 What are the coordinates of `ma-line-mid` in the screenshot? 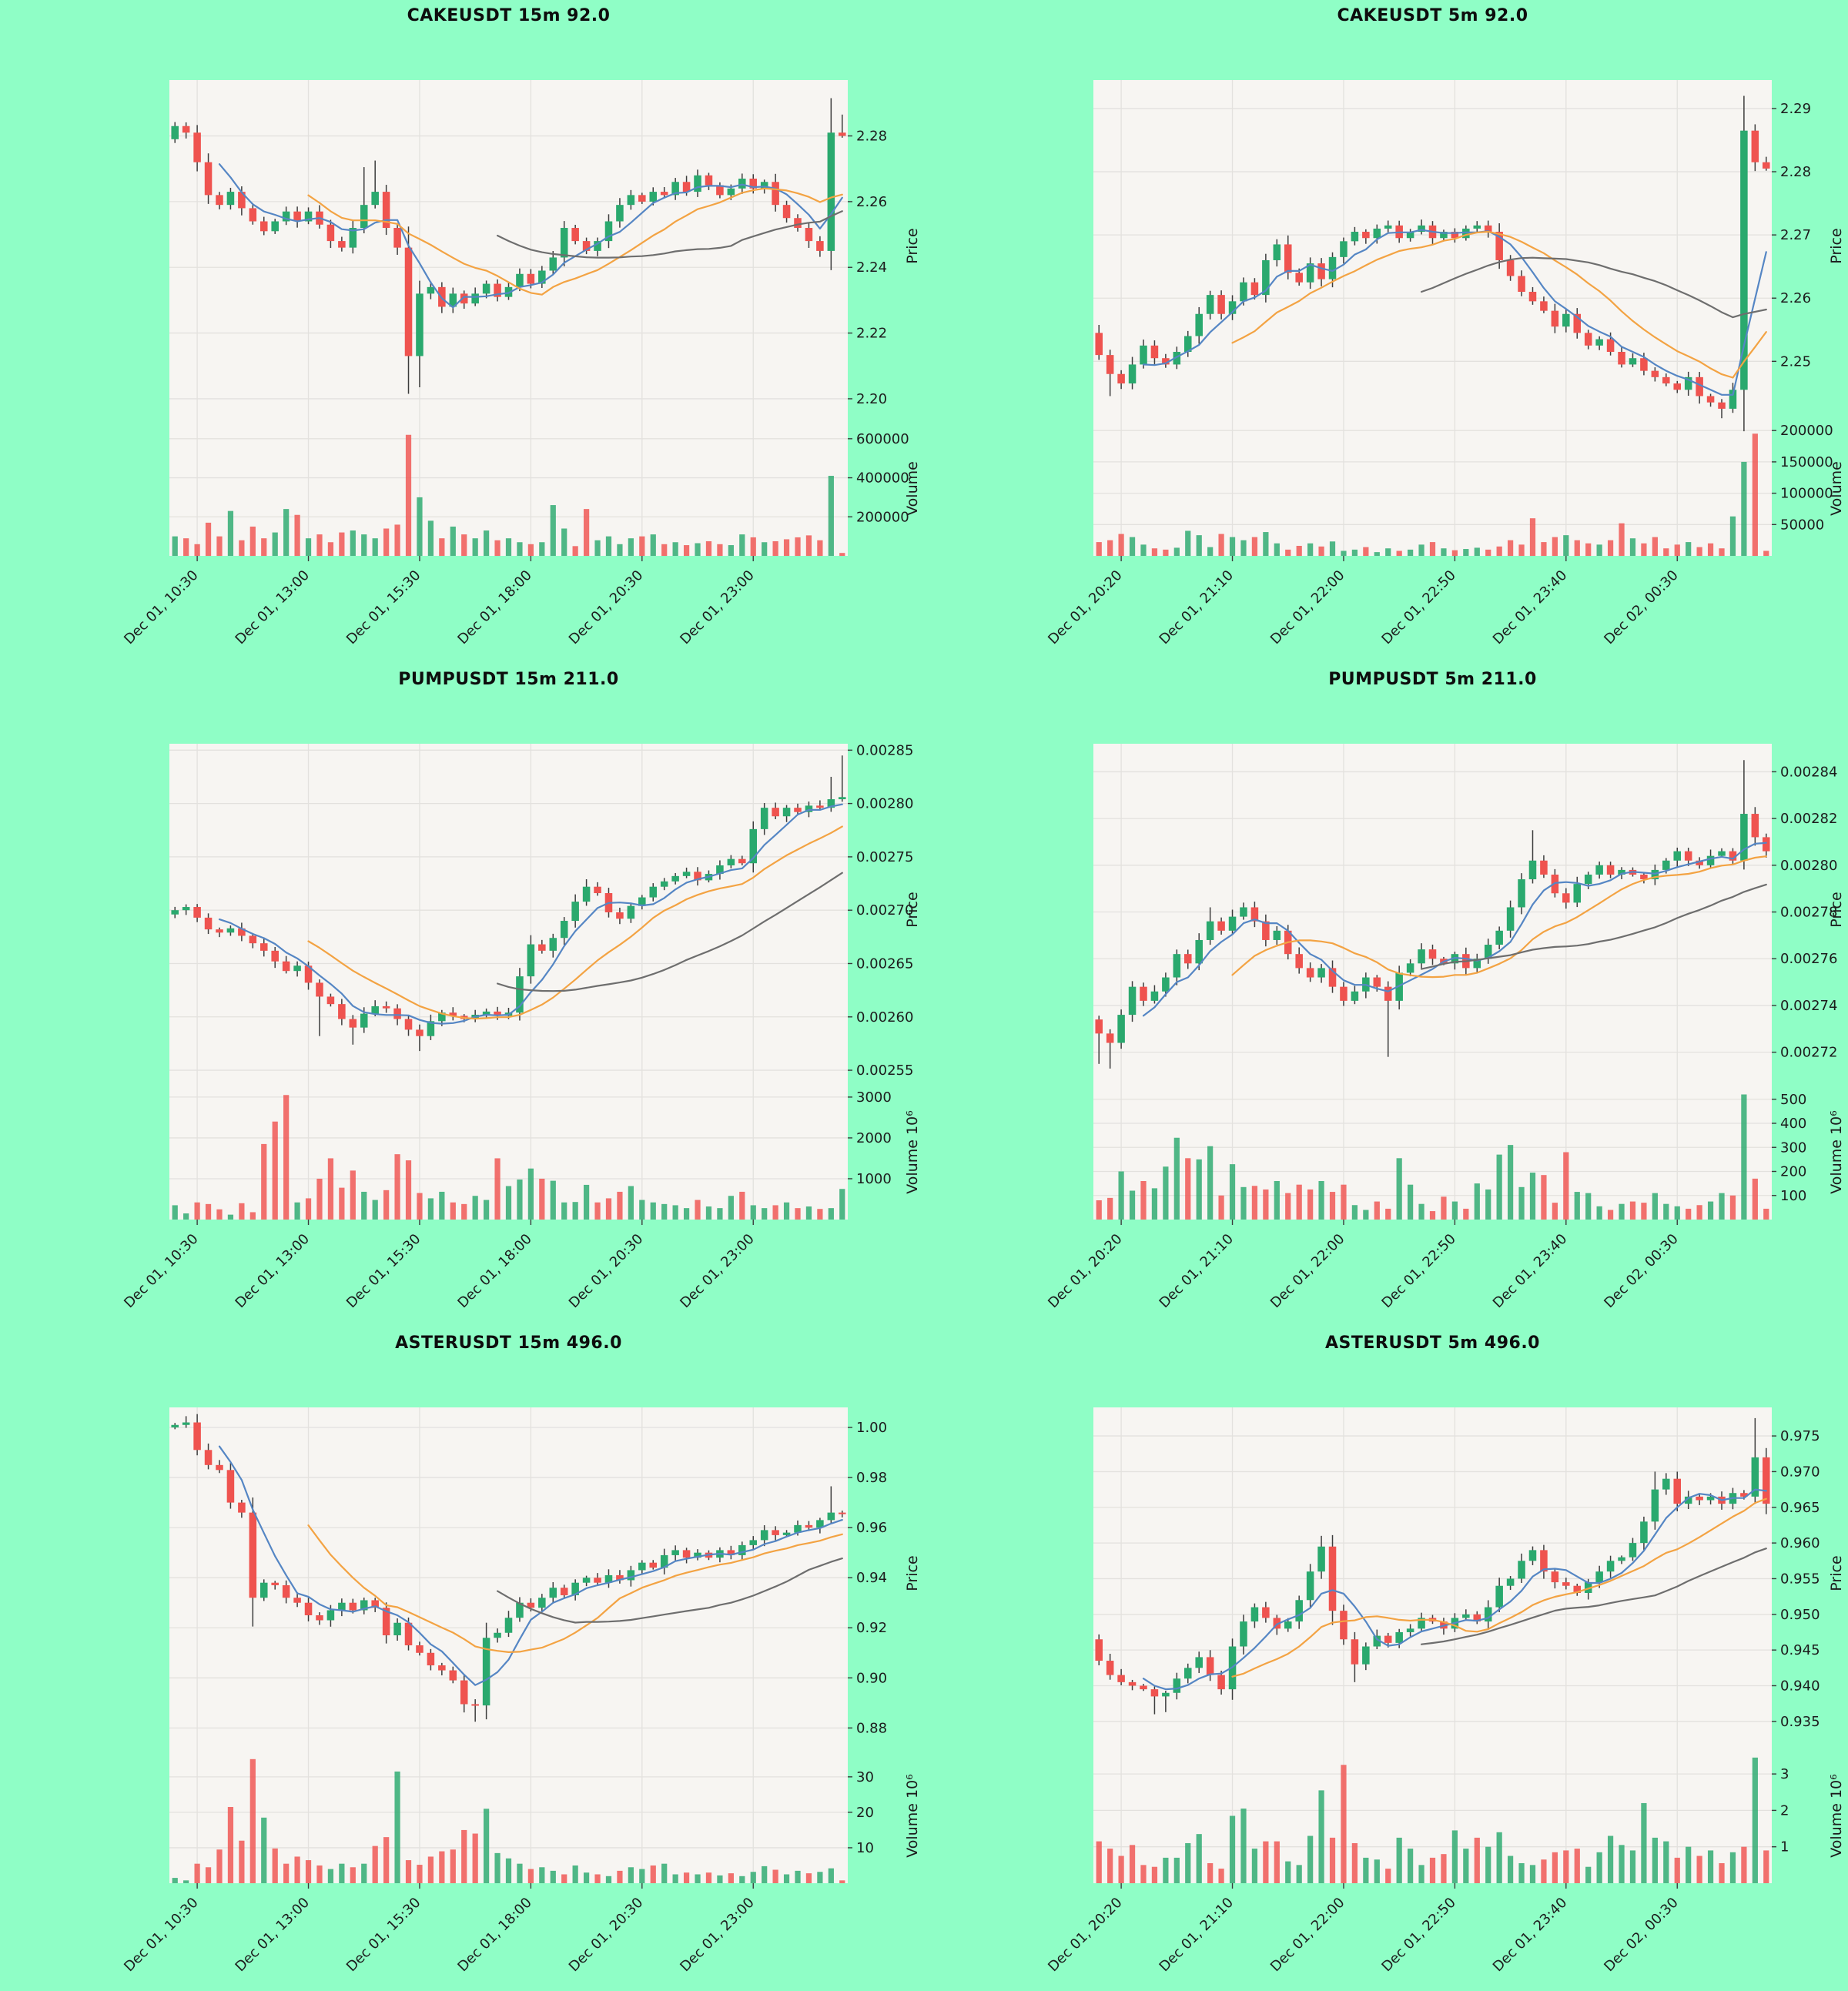 It's located at (1499, 1587).